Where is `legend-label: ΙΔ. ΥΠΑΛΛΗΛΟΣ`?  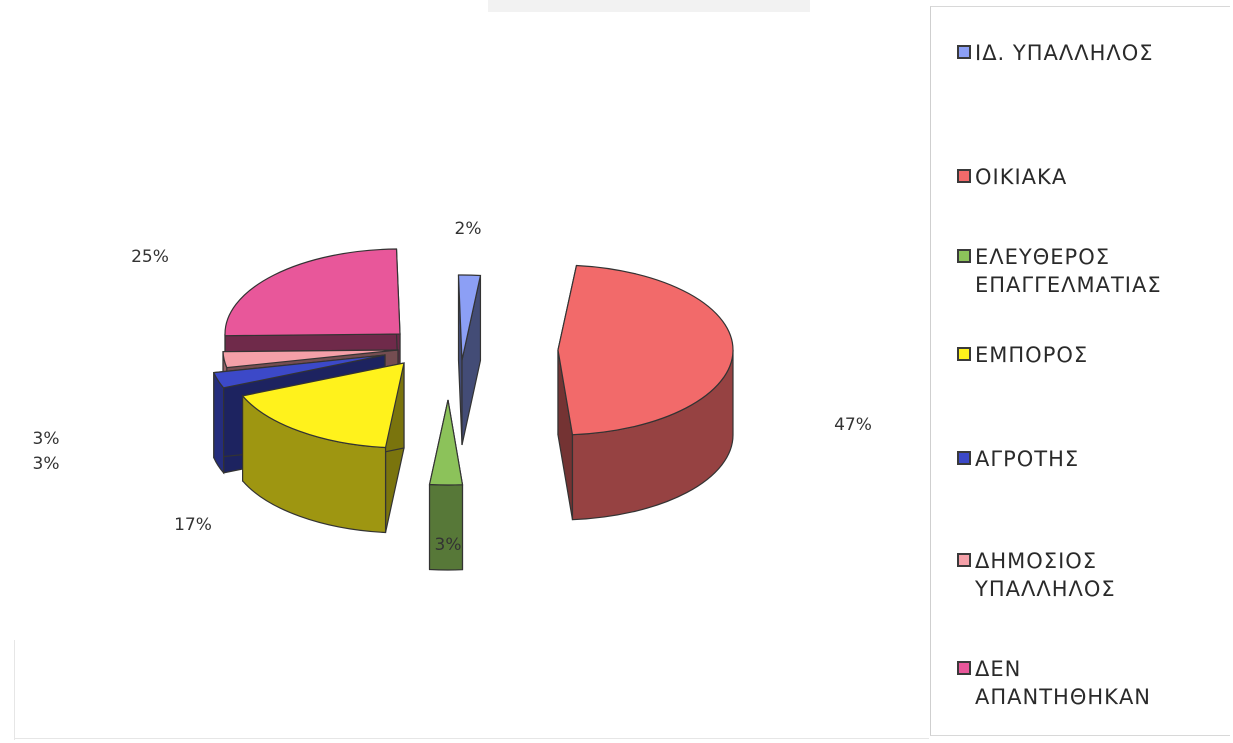
legend-label: ΙΔ. ΥΠΑΛΛΗΛΟΣ is located at coordinates (1064, 53).